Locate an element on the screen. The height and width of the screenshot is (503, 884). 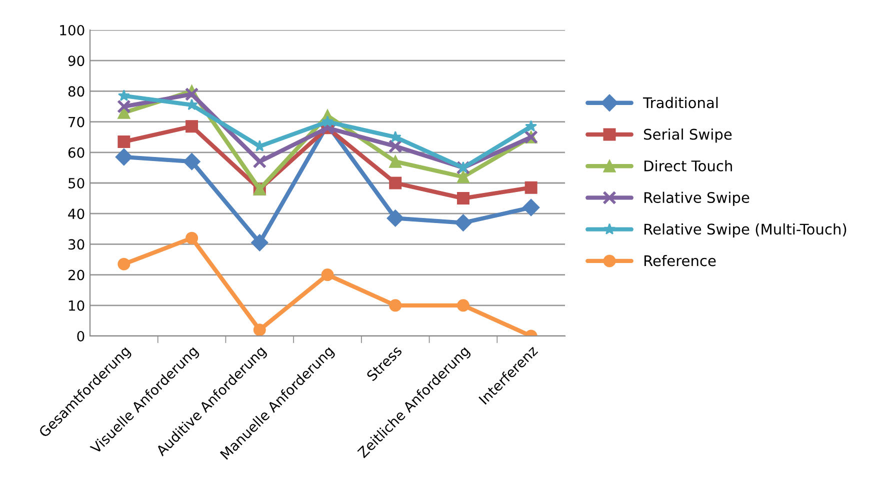
legend-label: Relative Swipe (Multi-Touch) is located at coordinates (745, 230).